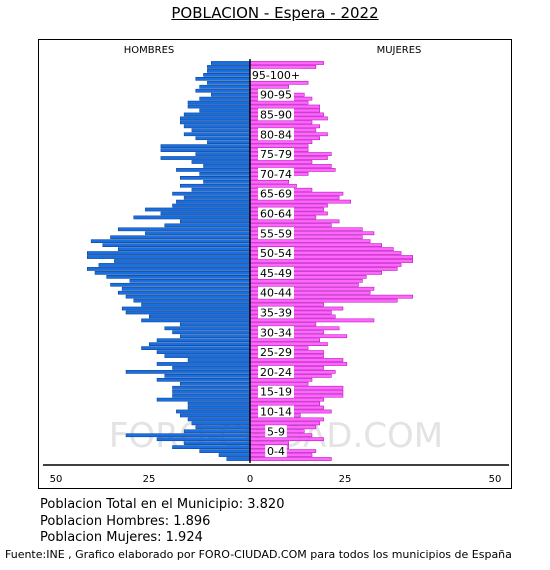  I want to click on bar-hombres-100+, so click(231, 63).